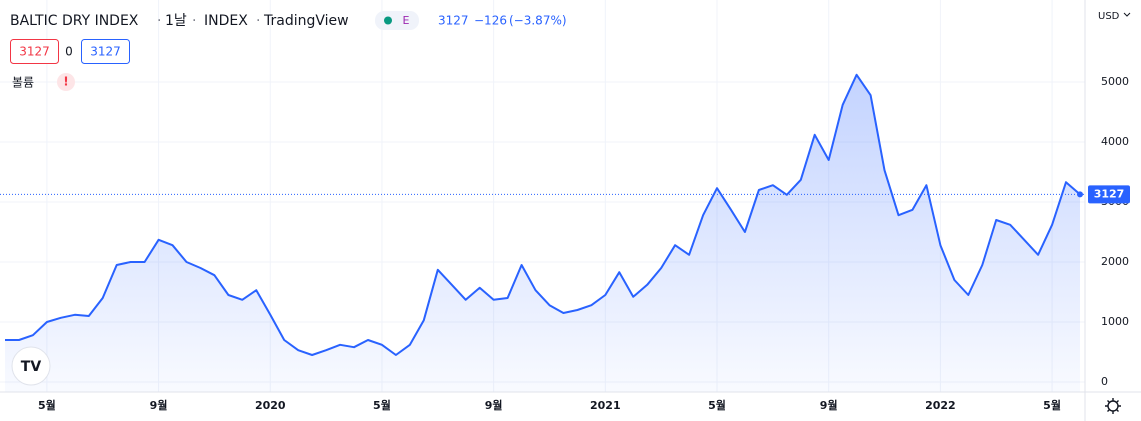 Image resolution: width=1141 pixels, height=421 pixels. Describe the element at coordinates (23, 83) in the screenshot. I see `volume-label: 볼륨` at that location.